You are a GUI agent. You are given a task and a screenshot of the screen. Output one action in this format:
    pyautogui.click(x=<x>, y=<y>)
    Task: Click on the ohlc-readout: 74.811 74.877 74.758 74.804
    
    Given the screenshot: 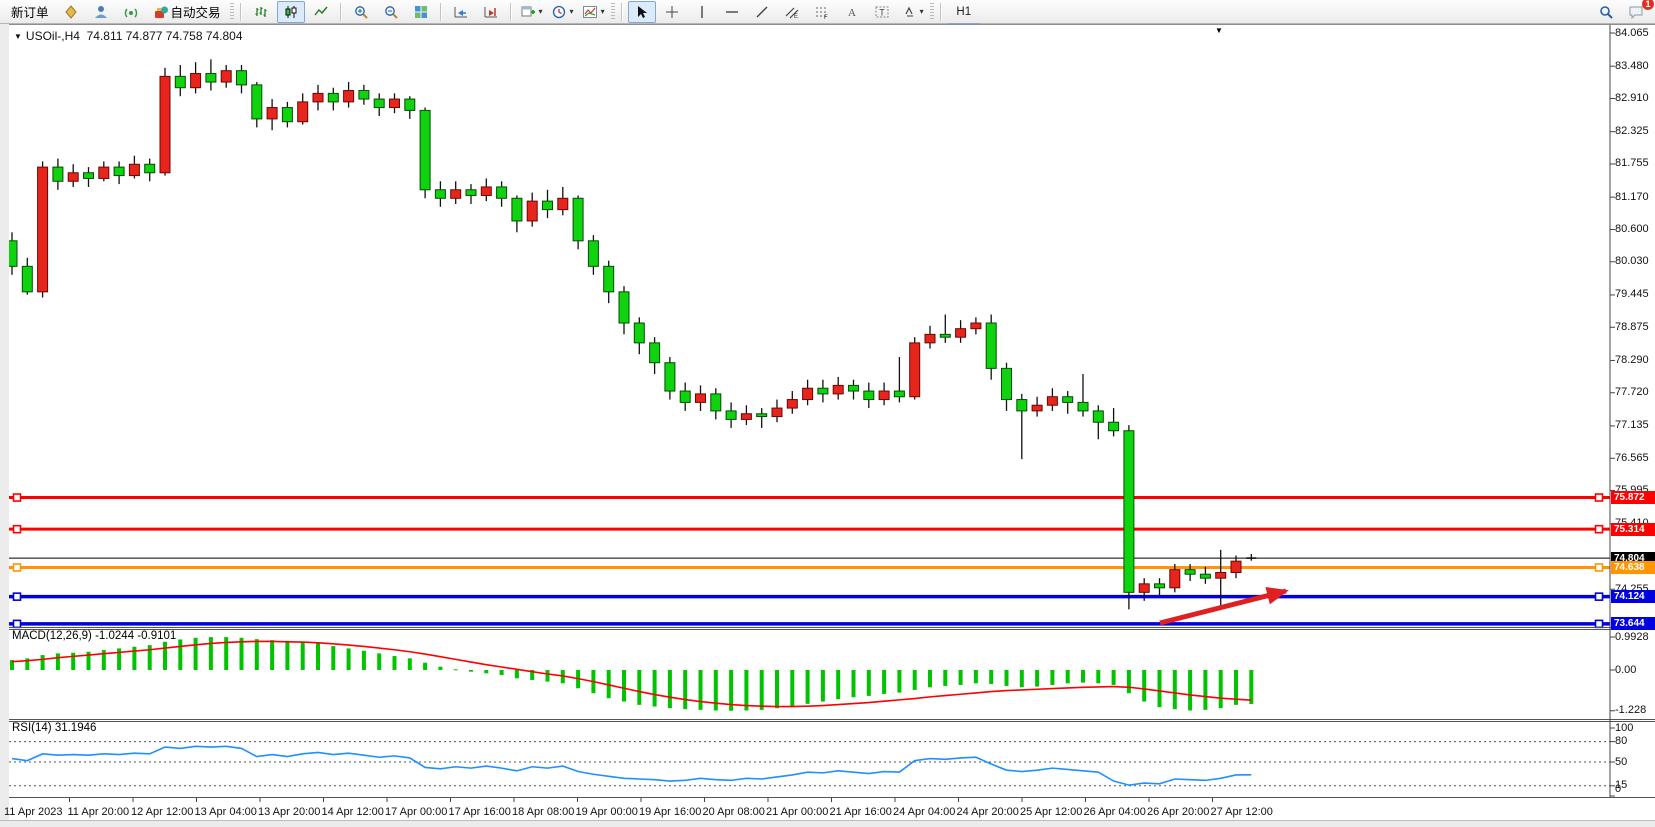 What is the action you would take?
    pyautogui.click(x=164, y=36)
    